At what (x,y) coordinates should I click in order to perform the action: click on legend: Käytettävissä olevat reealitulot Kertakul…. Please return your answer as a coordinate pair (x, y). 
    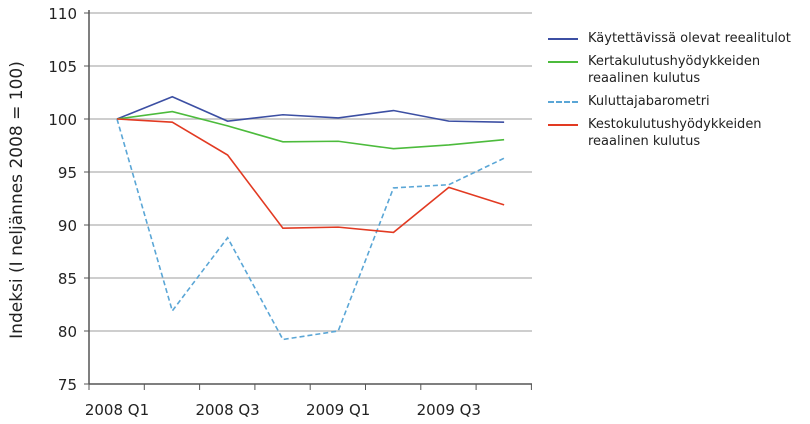
    Looking at the image, I should click on (678, 93).